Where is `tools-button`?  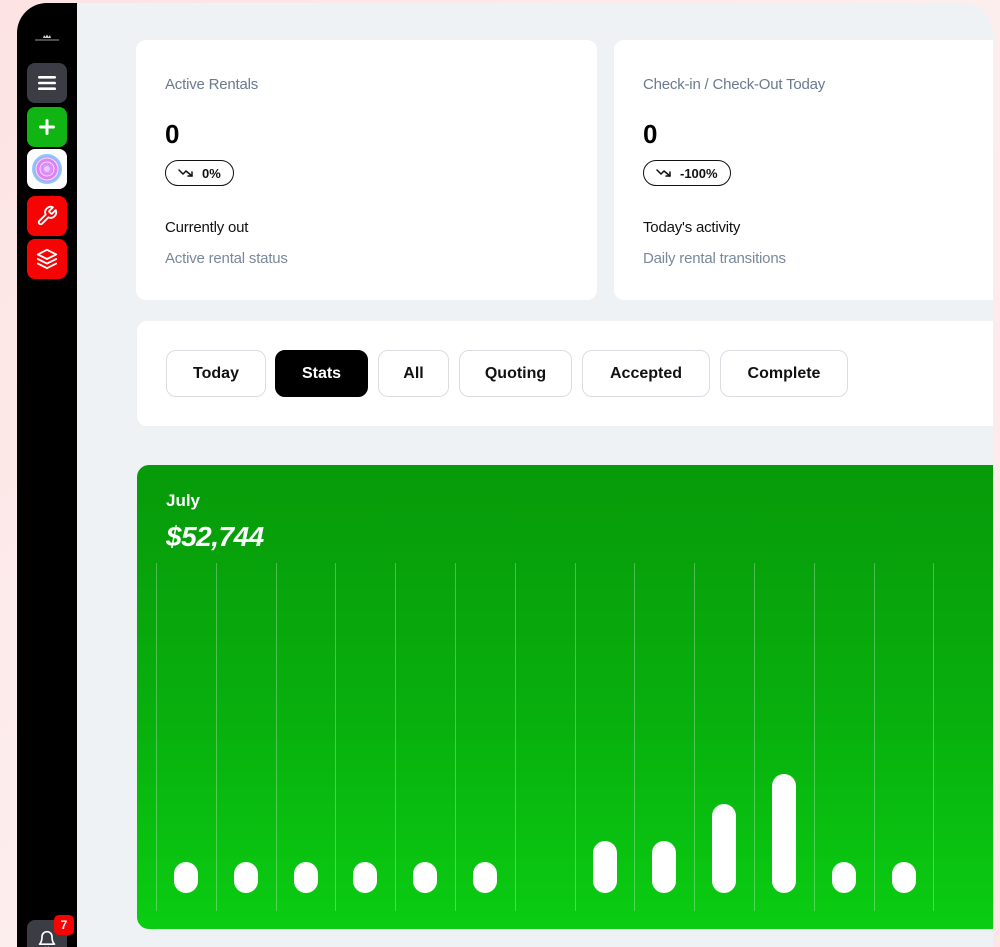 tools-button is located at coordinates (47, 216).